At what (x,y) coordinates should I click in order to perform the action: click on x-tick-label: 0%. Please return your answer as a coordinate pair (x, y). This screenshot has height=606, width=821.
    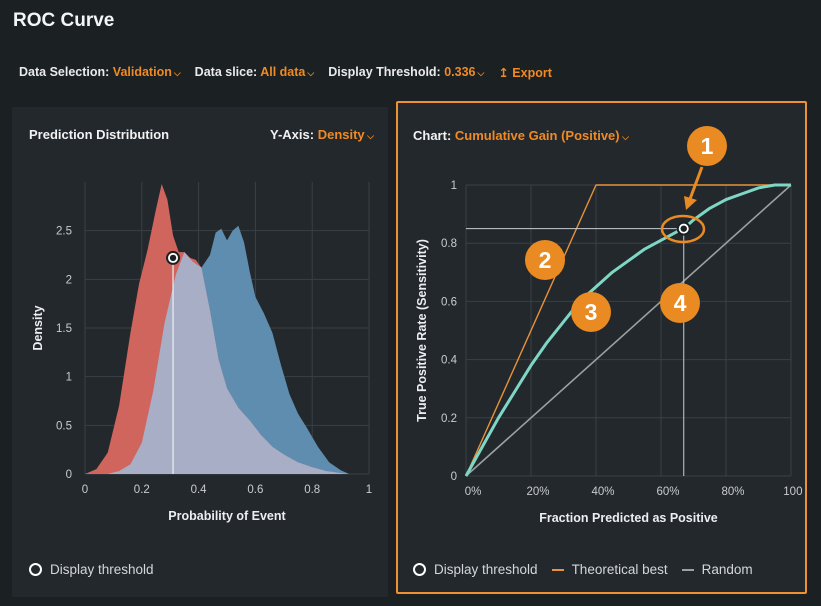
    Looking at the image, I should click on (473, 492).